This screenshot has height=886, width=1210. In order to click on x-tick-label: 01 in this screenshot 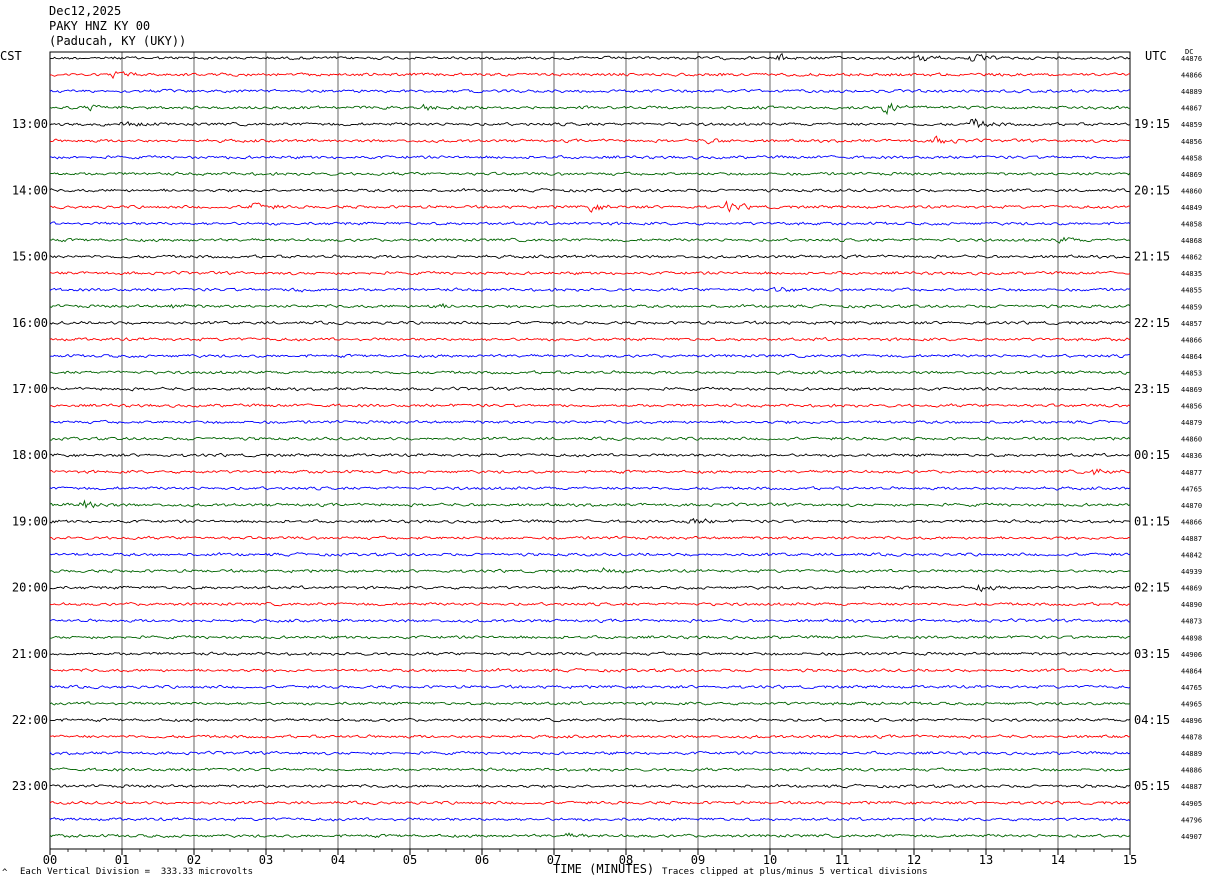, I will do `click(122, 860)`.